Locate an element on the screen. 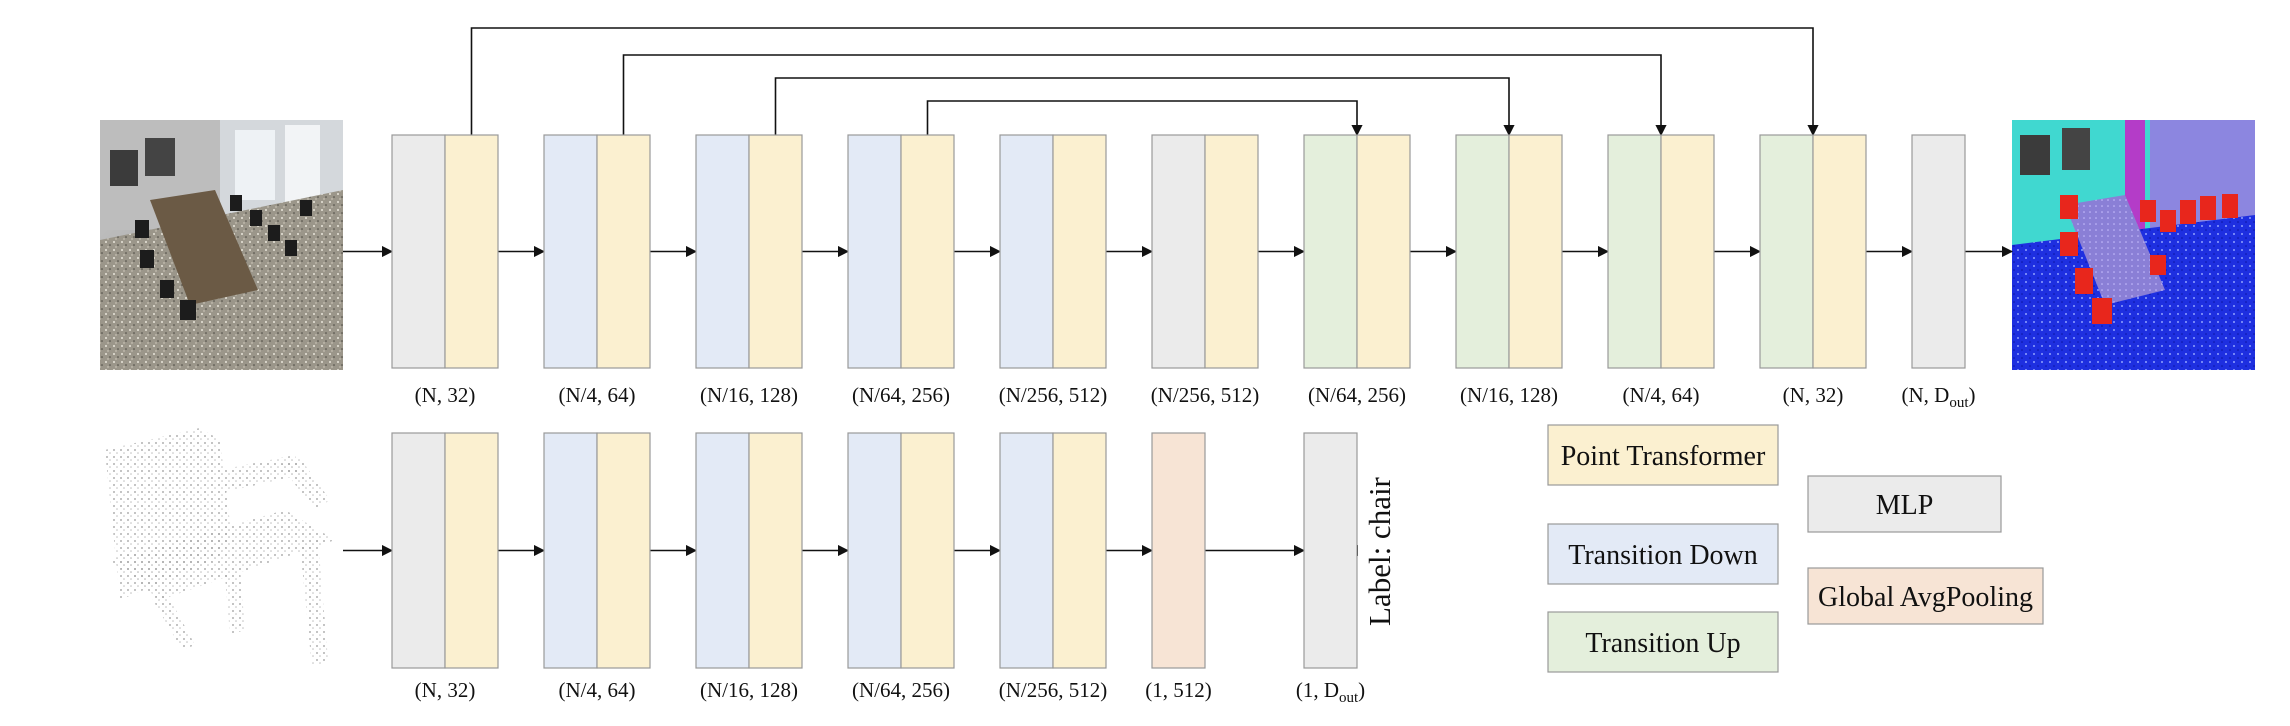 This screenshot has width=2290, height=726. segmentation-stage-8-point-transformer-block is located at coordinates (1535, 251).